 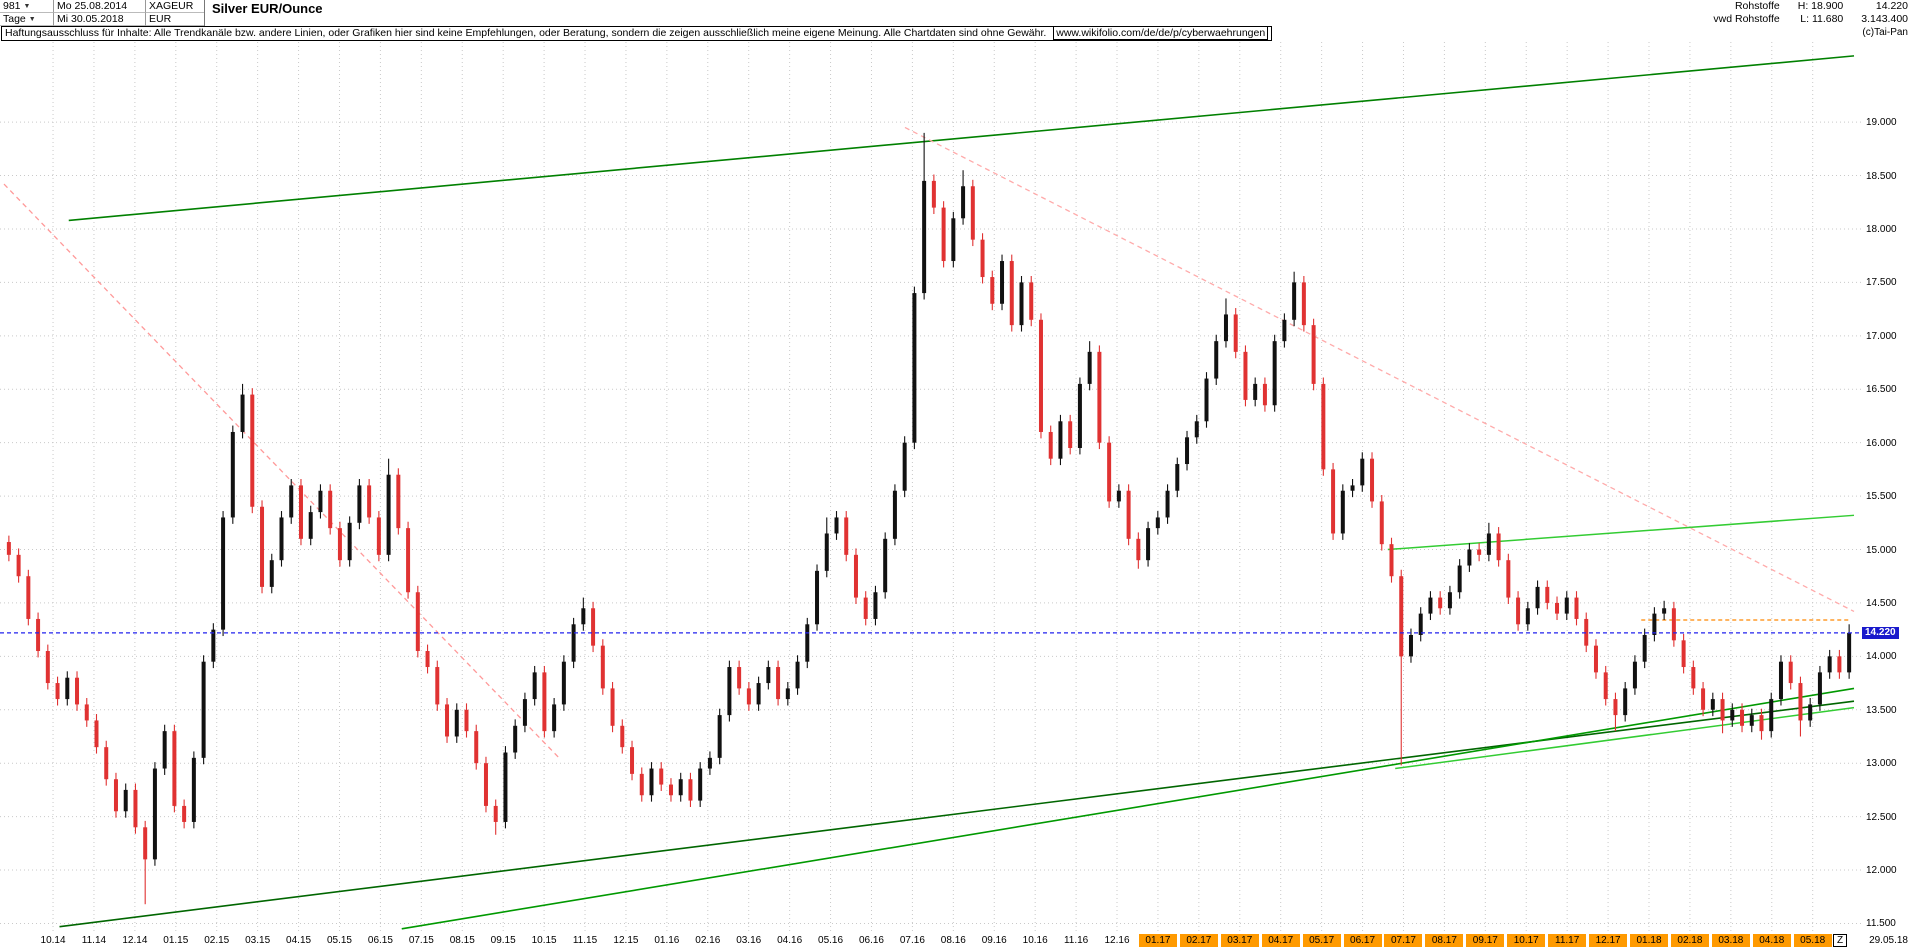 I want to click on time-axis-label: 12.14, so click(x=135, y=940).